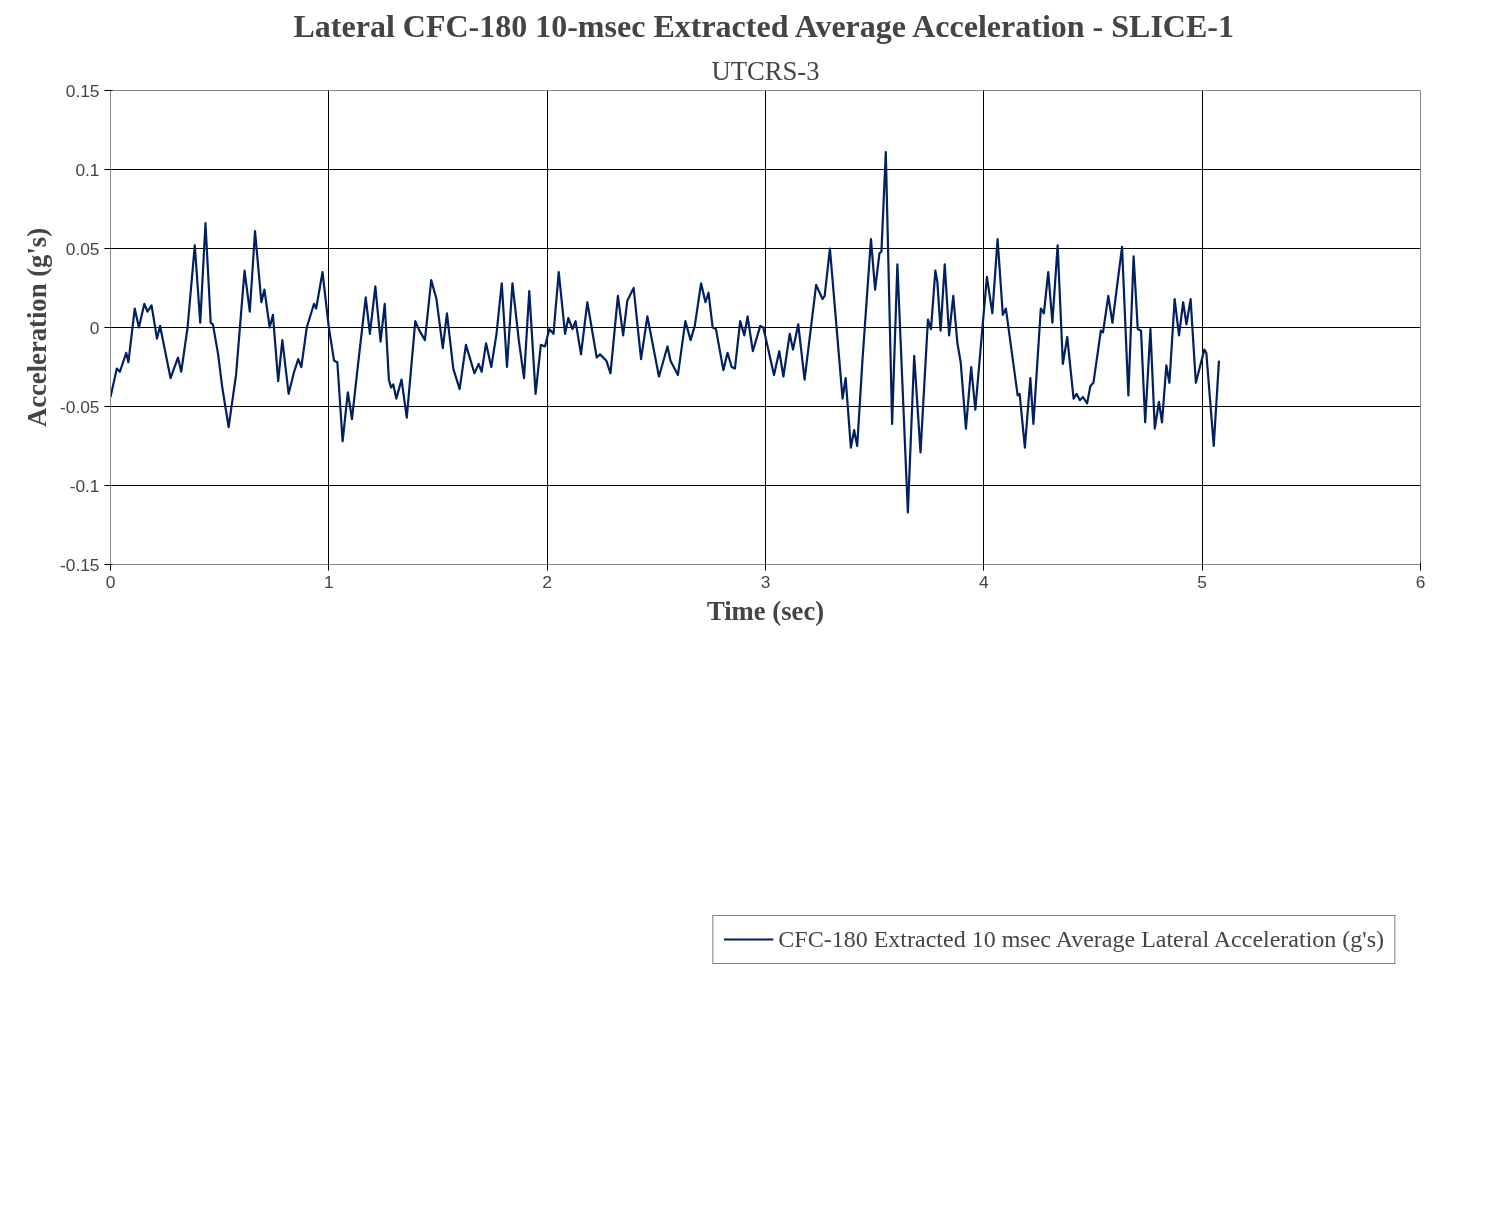 The height and width of the screenshot is (1212, 1491). I want to click on x-axis-title: Time (sec), so click(765, 610).